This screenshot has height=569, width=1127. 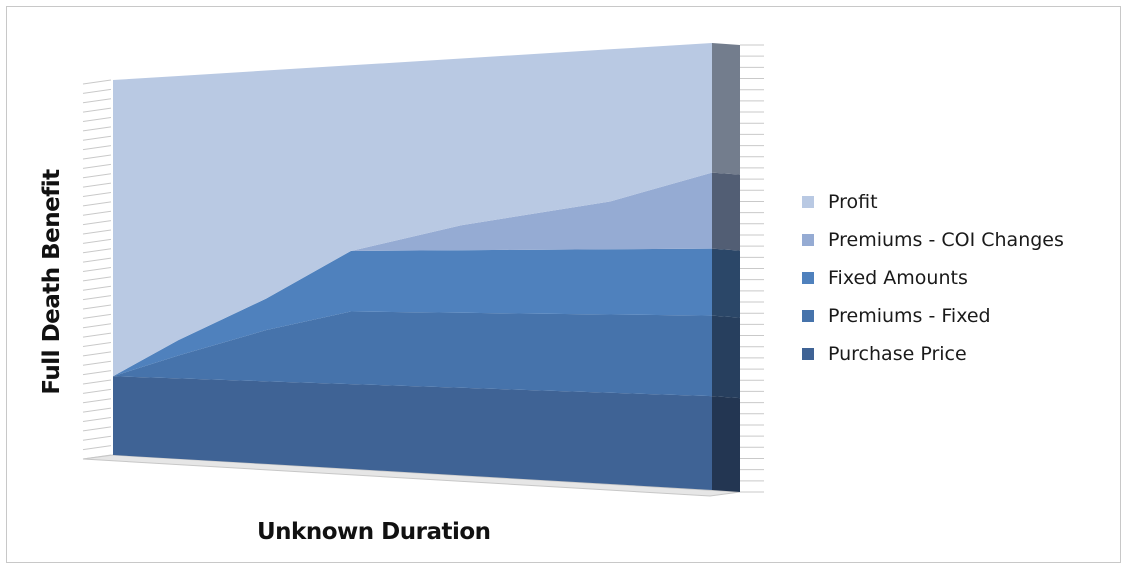 I want to click on legend-item: Purchase Price, so click(x=933, y=354).